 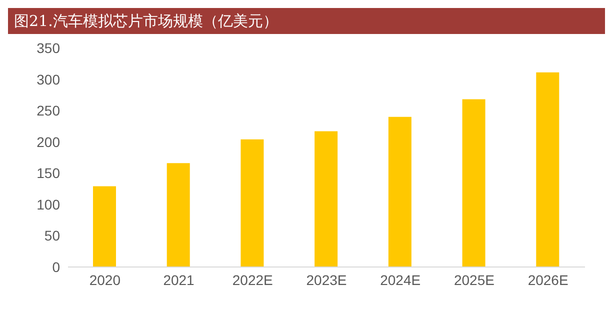 I want to click on x-tick-label: 2023E, so click(x=326, y=280).